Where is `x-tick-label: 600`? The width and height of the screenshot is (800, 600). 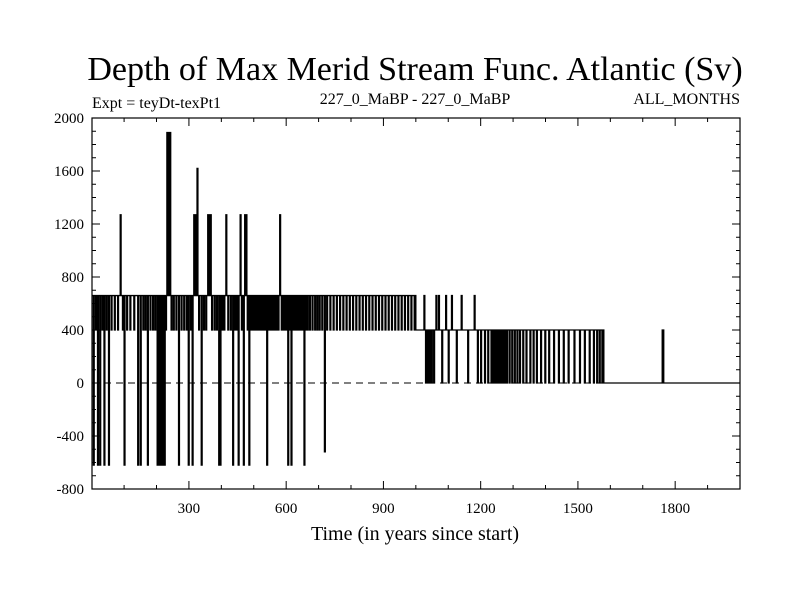
x-tick-label: 600 is located at coordinates (286, 509).